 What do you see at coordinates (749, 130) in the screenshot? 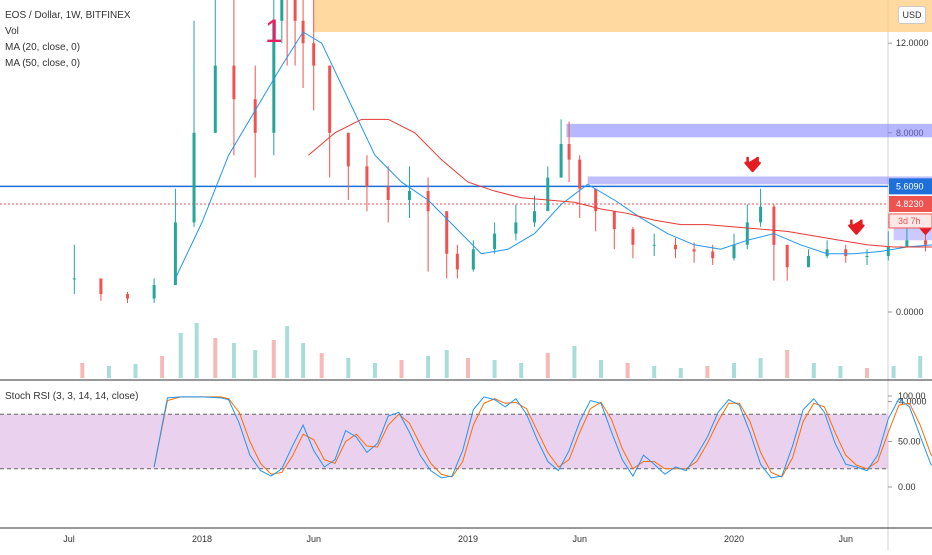
I see `blue-zone-upper` at bounding box center [749, 130].